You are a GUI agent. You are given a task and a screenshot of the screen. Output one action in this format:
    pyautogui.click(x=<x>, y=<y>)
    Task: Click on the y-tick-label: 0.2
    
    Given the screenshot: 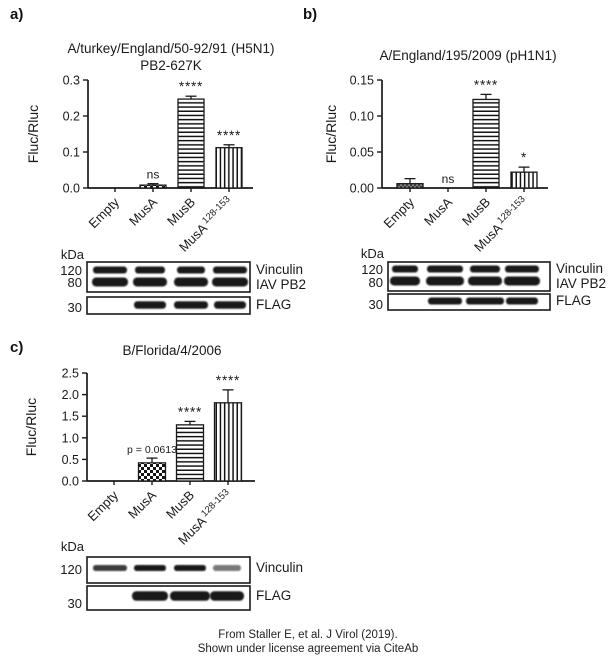 What is the action you would take?
    pyautogui.click(x=71, y=117)
    